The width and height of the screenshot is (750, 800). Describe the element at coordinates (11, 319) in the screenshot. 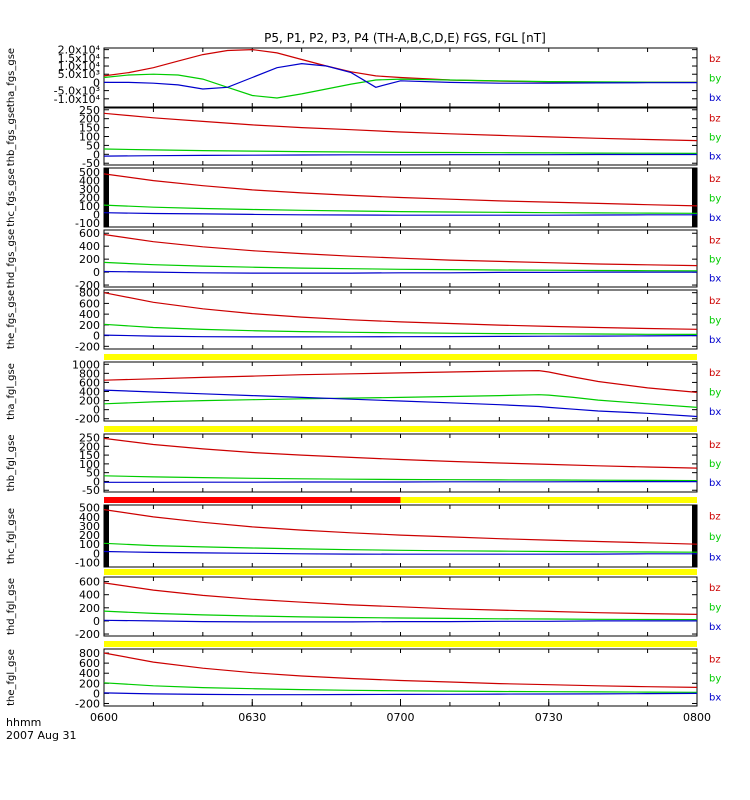

I see `yaxis-label: the_fgs_gse` at that location.